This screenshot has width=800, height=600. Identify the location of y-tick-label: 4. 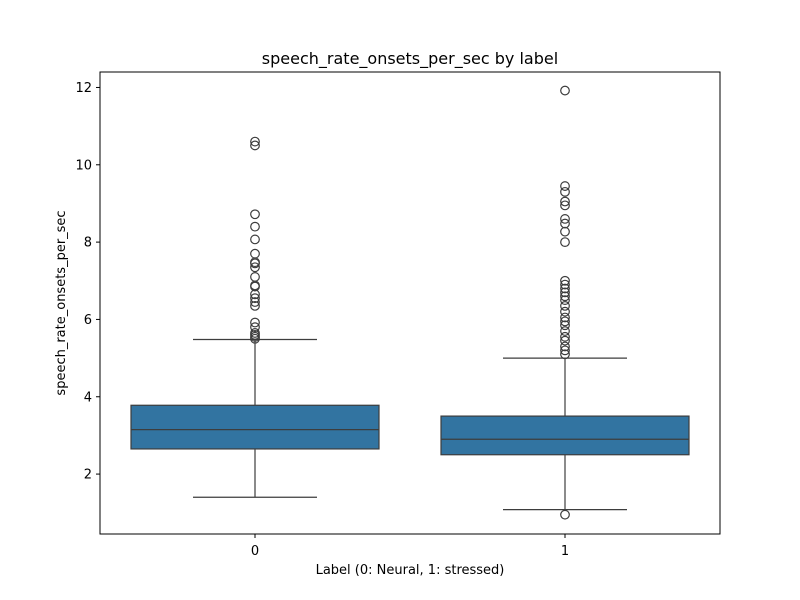
(88, 397).